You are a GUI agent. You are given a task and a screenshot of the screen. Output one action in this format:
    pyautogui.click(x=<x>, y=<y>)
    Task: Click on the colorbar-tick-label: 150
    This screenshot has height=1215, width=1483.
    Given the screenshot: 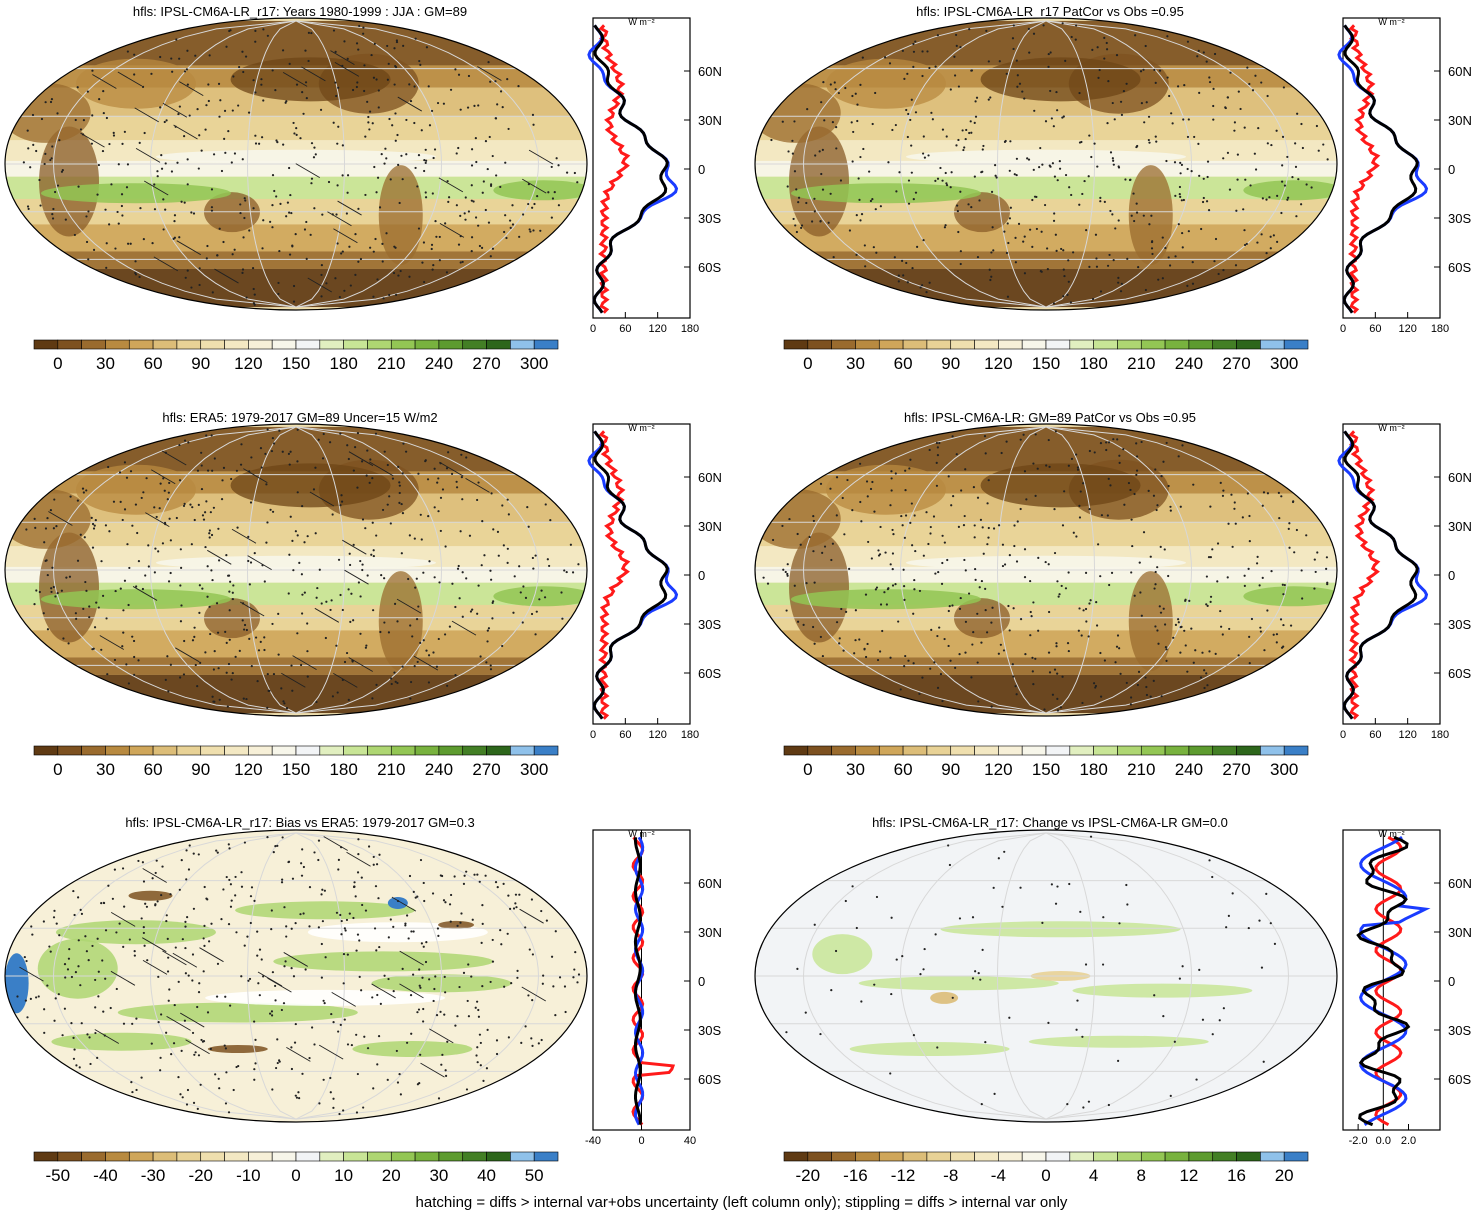 What is the action you would take?
    pyautogui.click(x=296, y=363)
    